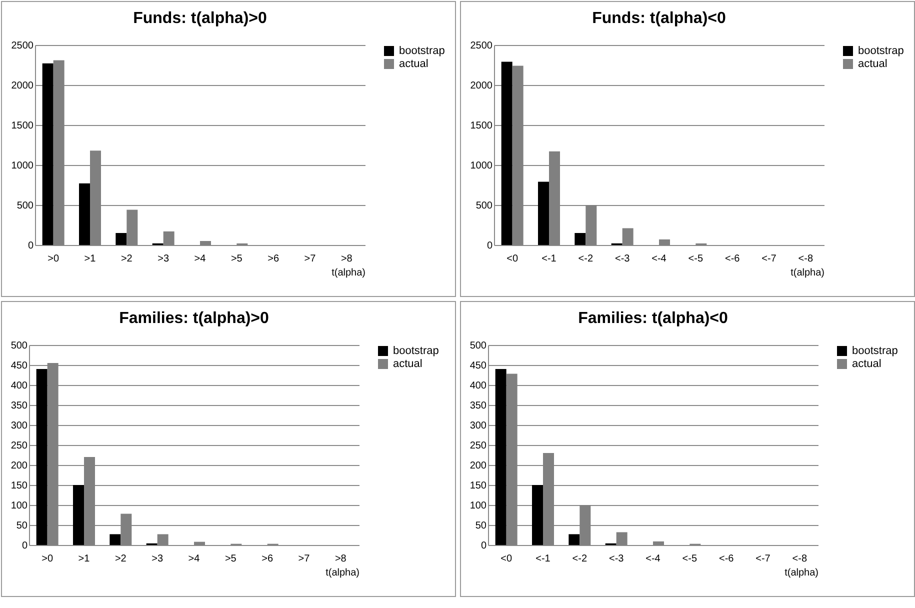 Image resolution: width=915 pixels, height=608 pixels. Describe the element at coordinates (194, 318) in the screenshot. I see `chart-title: Families: t(alpha)>0` at that location.